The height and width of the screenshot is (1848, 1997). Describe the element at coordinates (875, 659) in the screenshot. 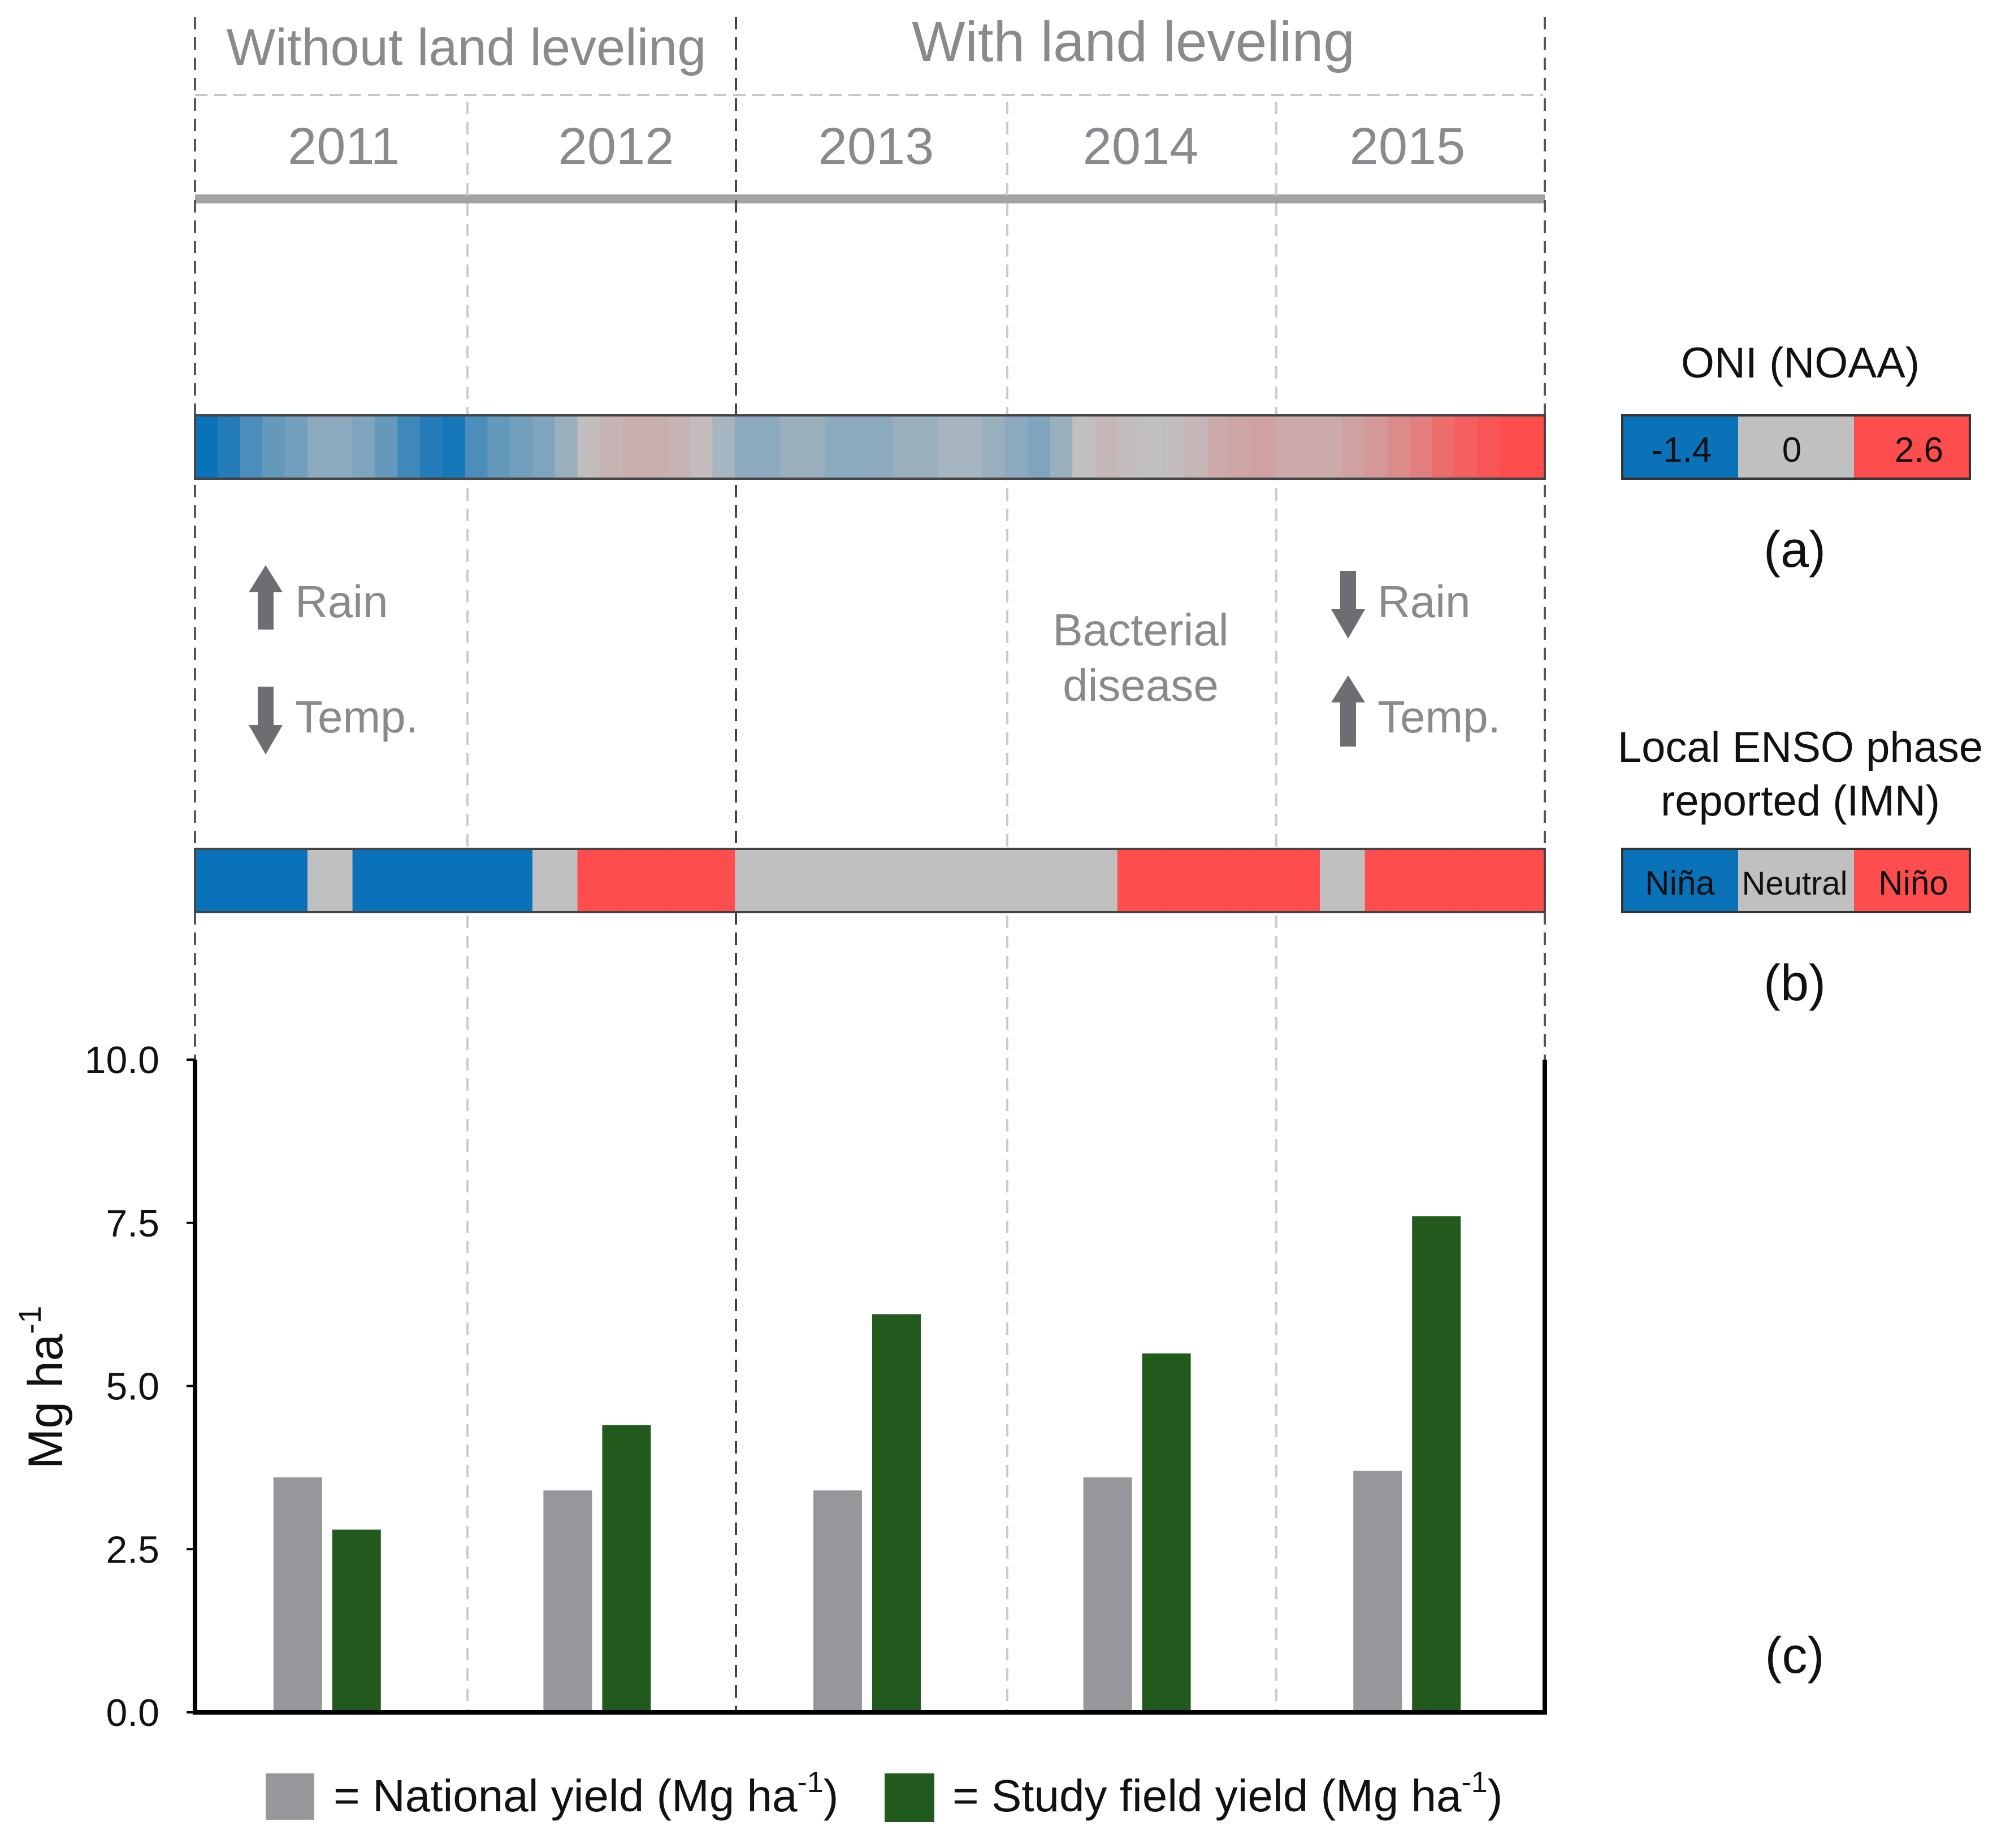

I see `annotations: Rain Temp. Bacterial disease Rain Temp.` at that location.